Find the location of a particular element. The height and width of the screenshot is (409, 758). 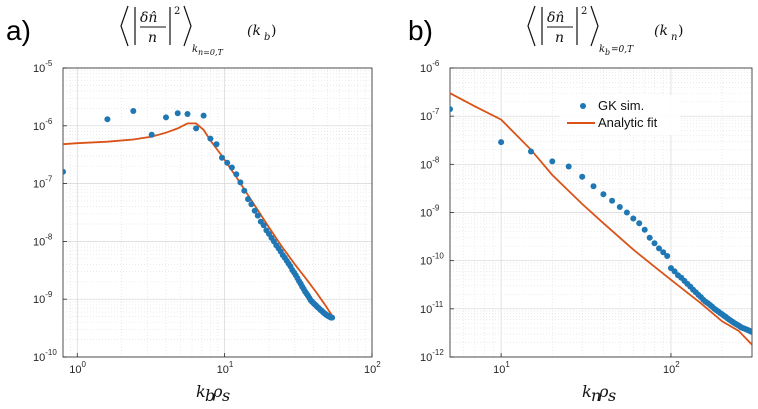

panel-b-xlabel: k n ρ s is located at coordinates (599, 393).